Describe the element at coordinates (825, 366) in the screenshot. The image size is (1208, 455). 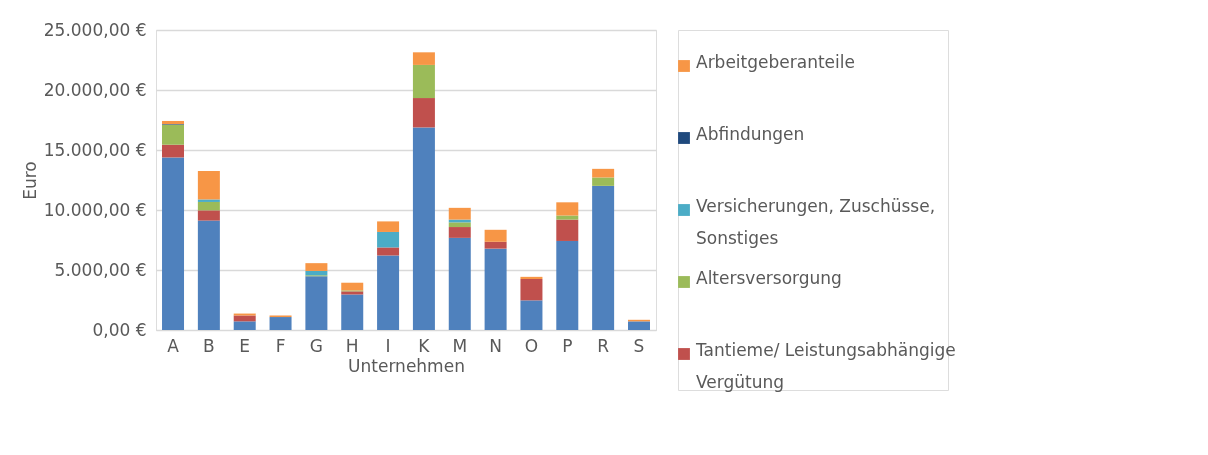
I see `legend-label: Tantieme/ Leistungsabhängige Vergütung` at that location.